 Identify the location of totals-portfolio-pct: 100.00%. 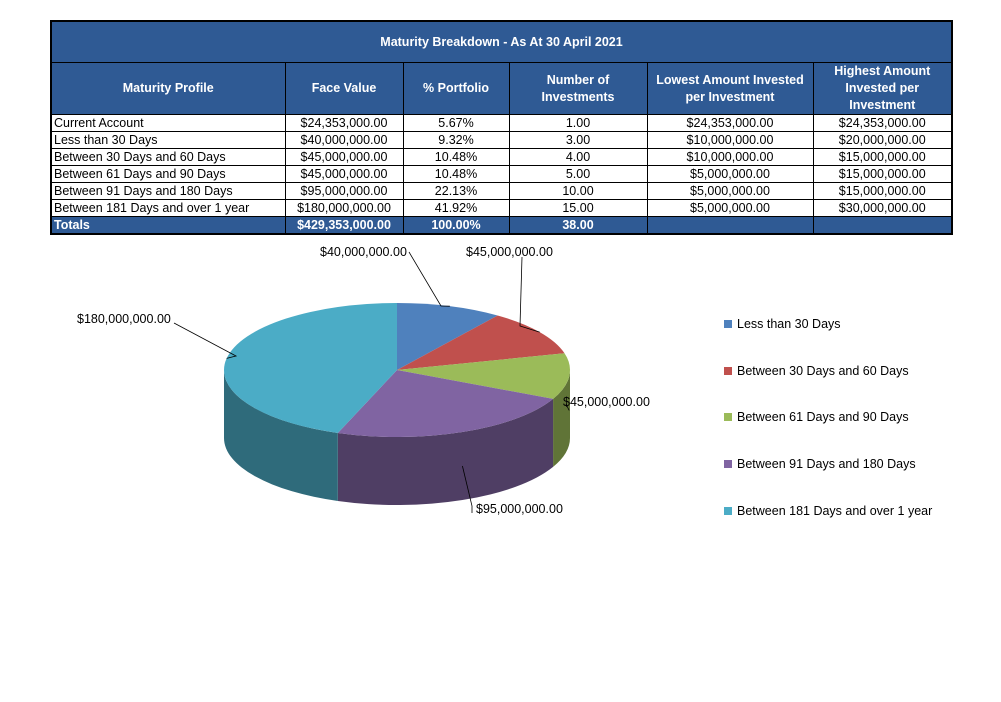
(456, 225).